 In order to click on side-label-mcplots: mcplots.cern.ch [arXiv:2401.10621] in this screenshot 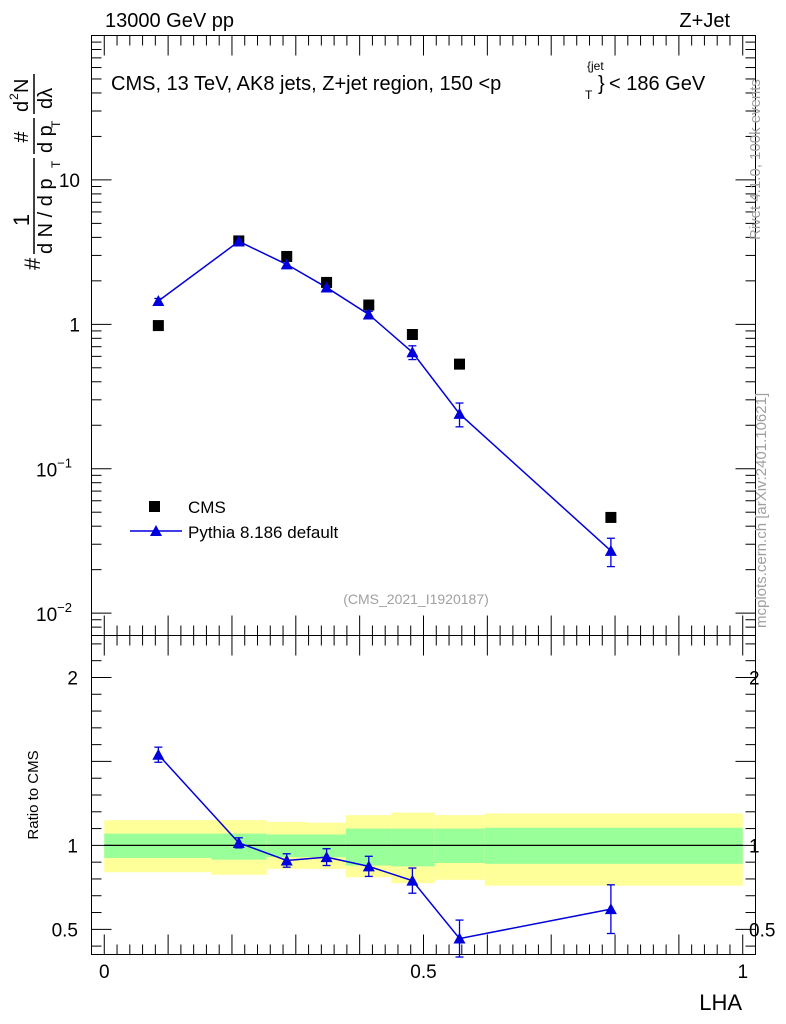, I will do `click(761, 510)`.